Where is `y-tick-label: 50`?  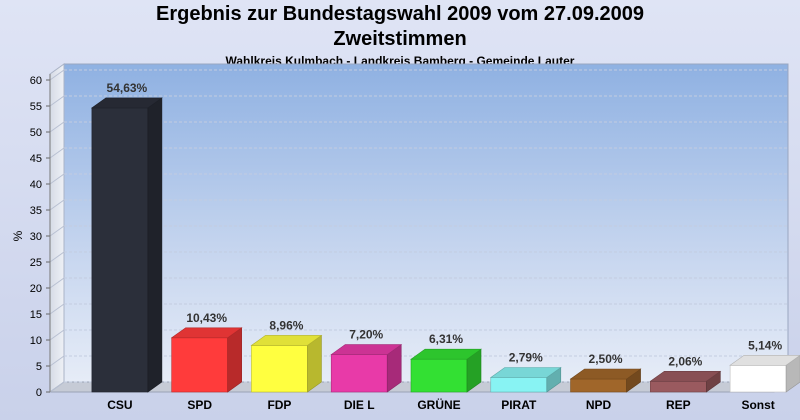
y-tick-label: 50 is located at coordinates (36, 133).